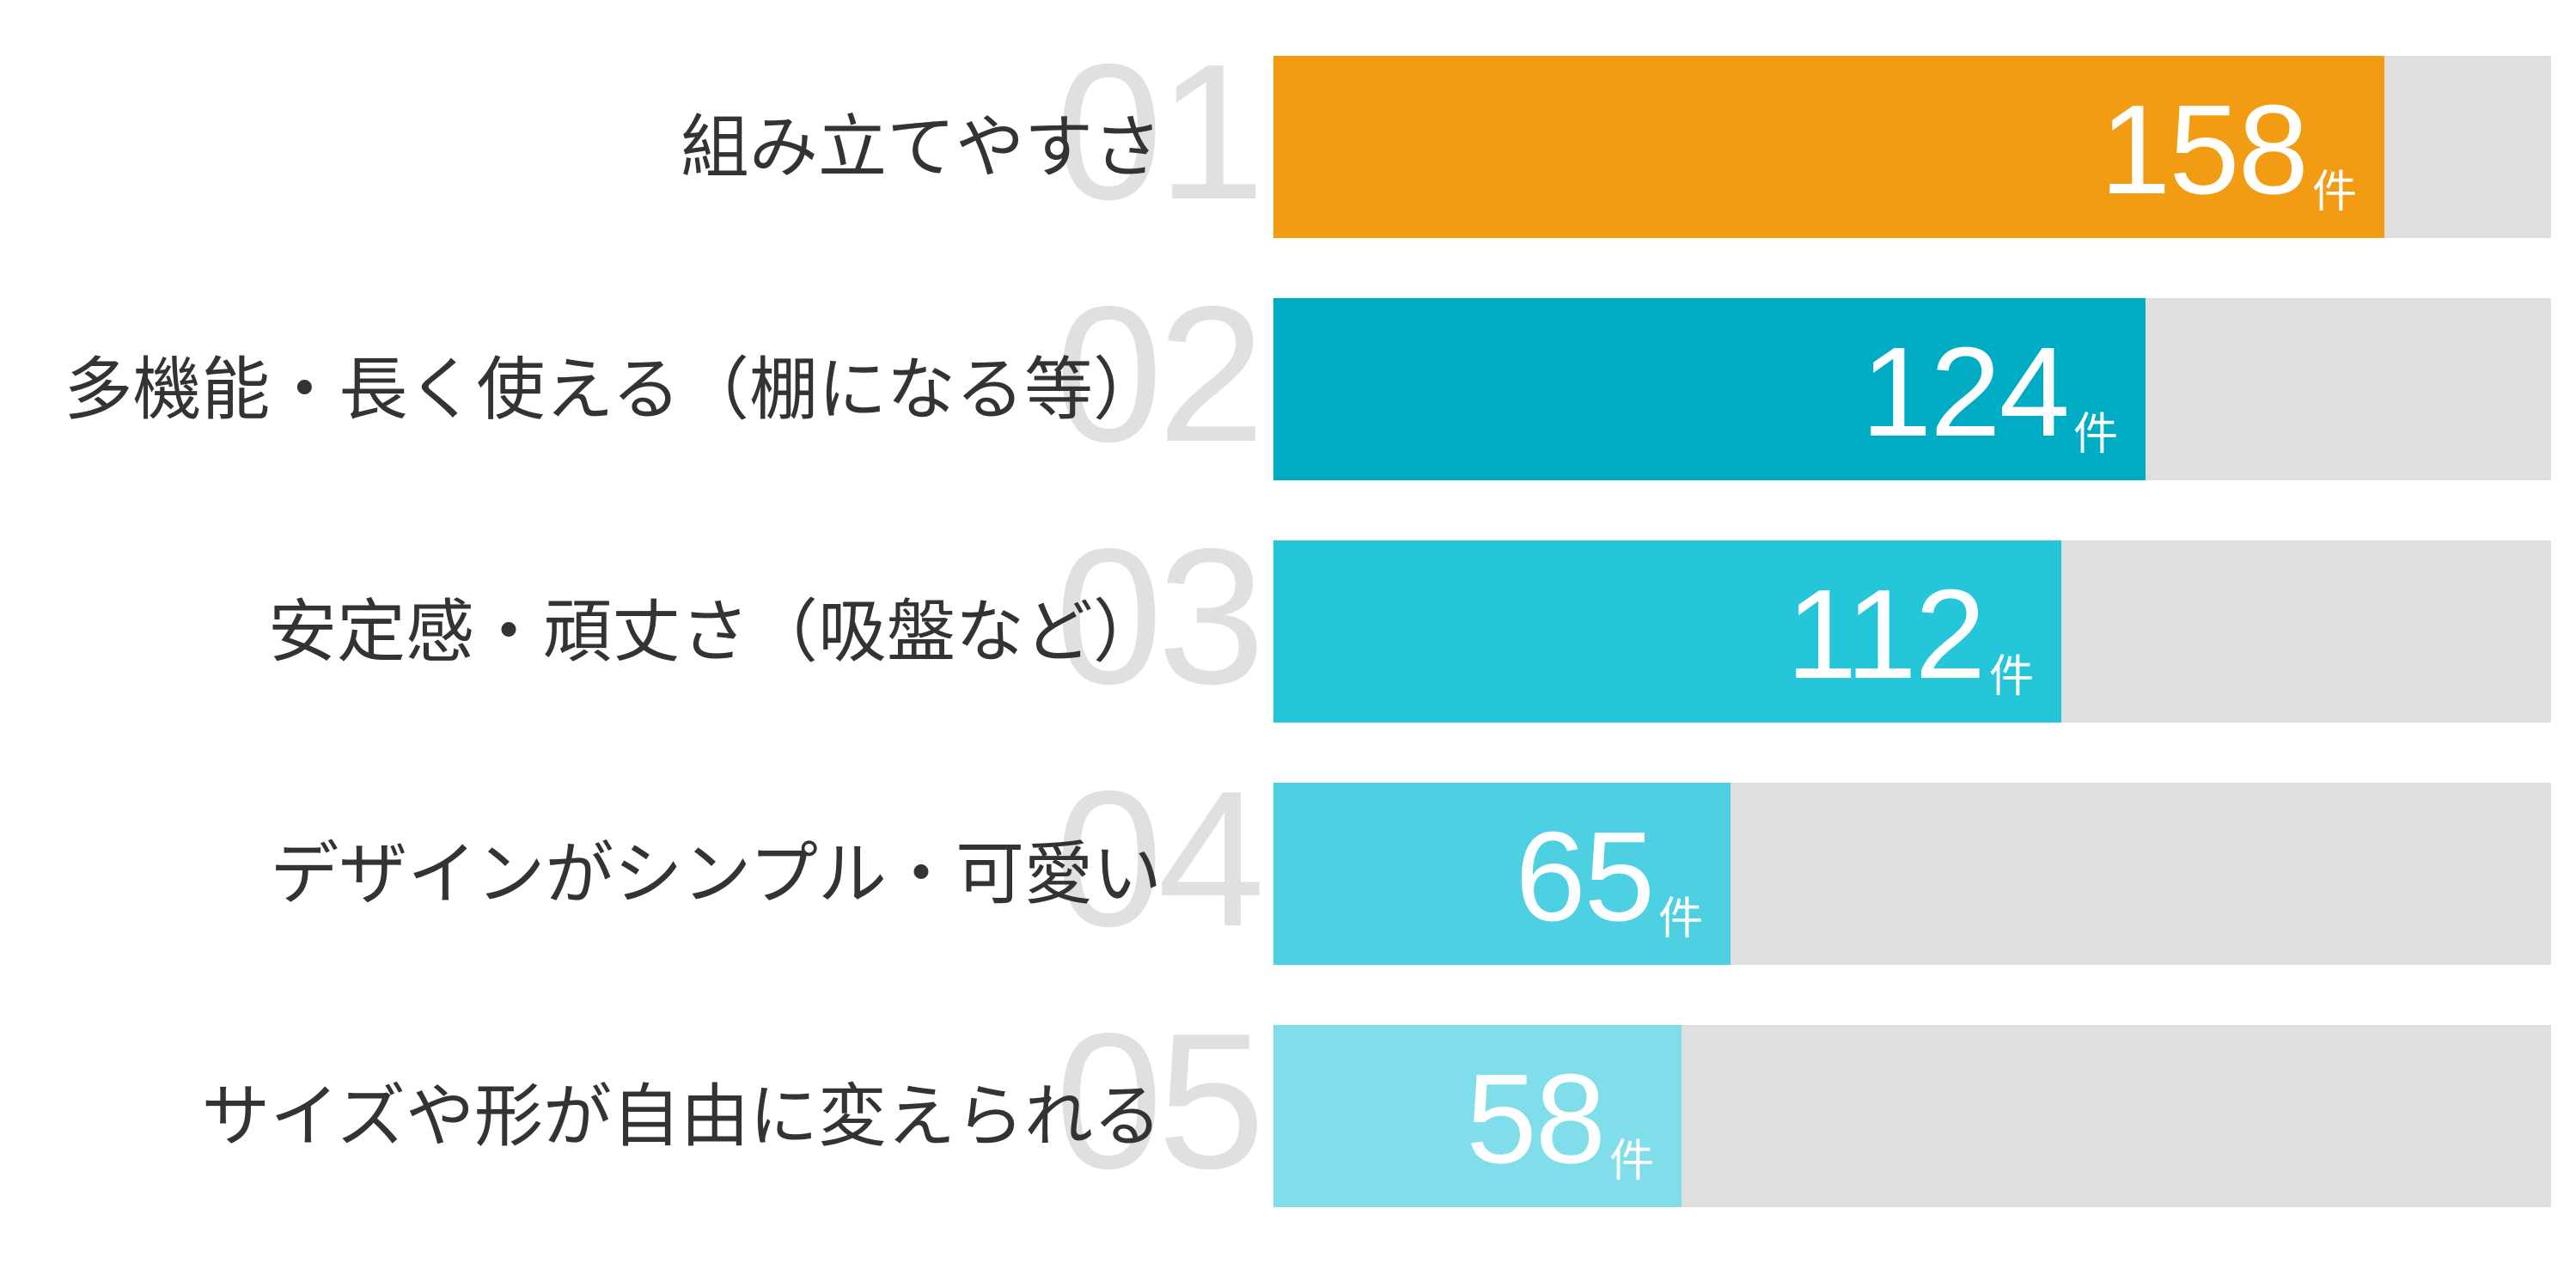 The width and height of the screenshot is (2576, 1263). Describe the element at coordinates (1585, 877) in the screenshot. I see `value-number: 65` at that location.